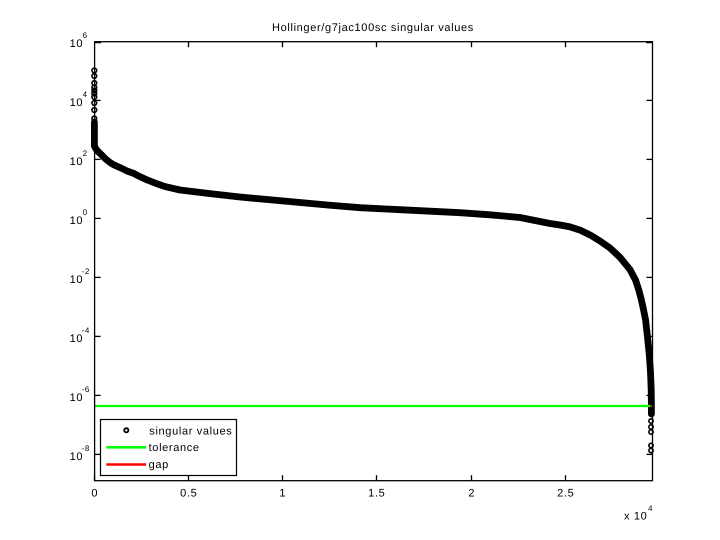 The image size is (720, 540). What do you see at coordinates (159, 465) in the screenshot?
I see `svg-text: gap` at bounding box center [159, 465].